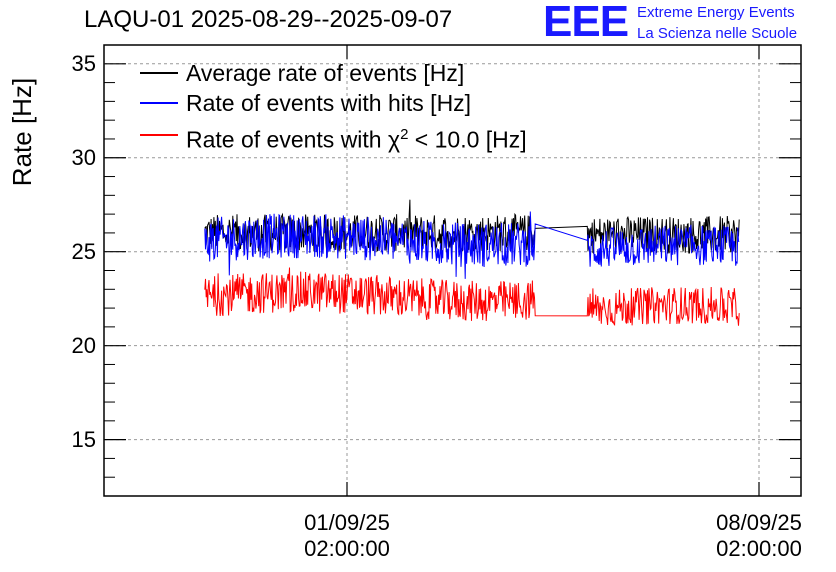 This screenshot has height=572, width=836. What do you see at coordinates (717, 33) in the screenshot?
I see `logo-line-2: La Scienza nelle Scuole` at bounding box center [717, 33].